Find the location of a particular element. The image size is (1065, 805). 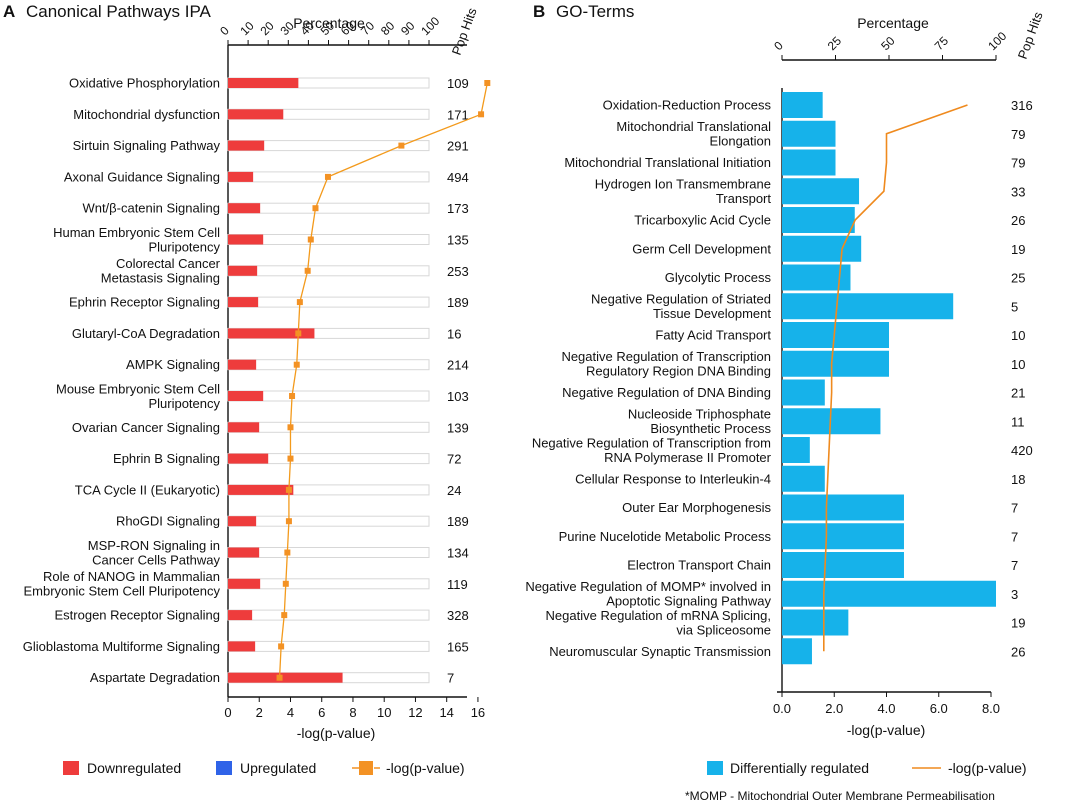

top-tick-label-b: 50 is located at coordinates (888, 44).